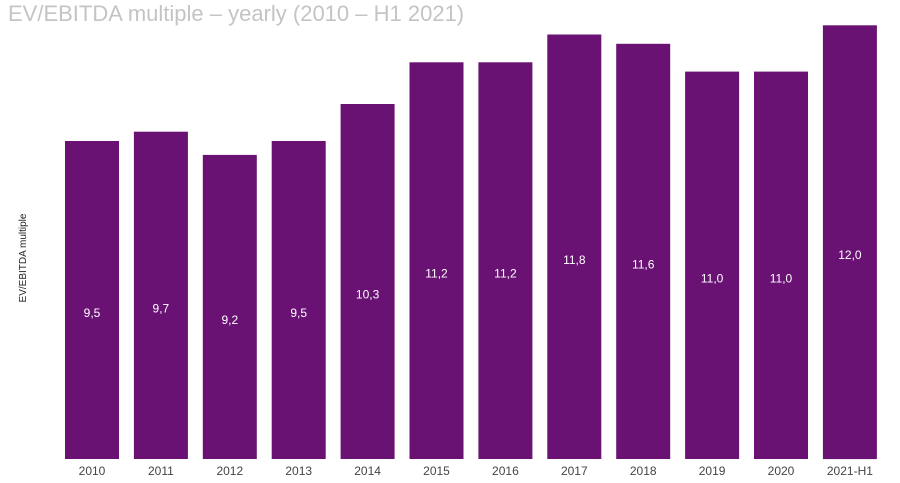 The height and width of the screenshot is (483, 900). Describe the element at coordinates (850, 471) in the screenshot. I see `x-tick-label-2021-H1: 2021-H1` at that location.